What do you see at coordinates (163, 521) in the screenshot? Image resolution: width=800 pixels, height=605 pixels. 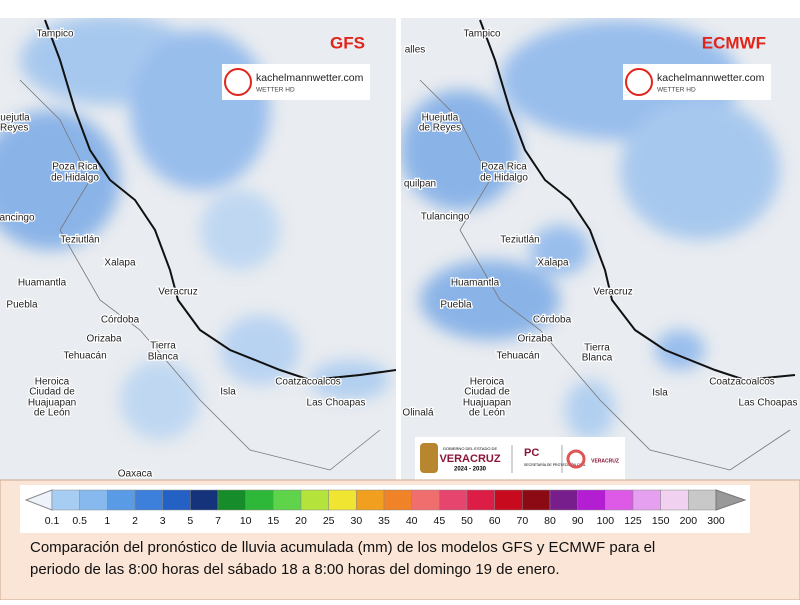 I see `colorbar-tick: 3` at bounding box center [163, 521].